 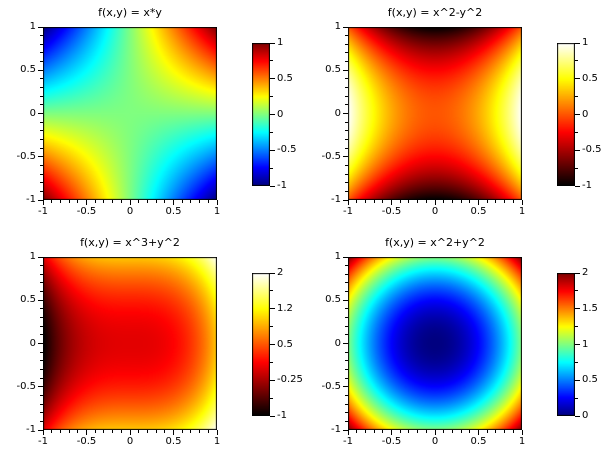 What do you see at coordinates (585, 42) in the screenshot?
I see `colorbar-tick-label: 1` at bounding box center [585, 42].